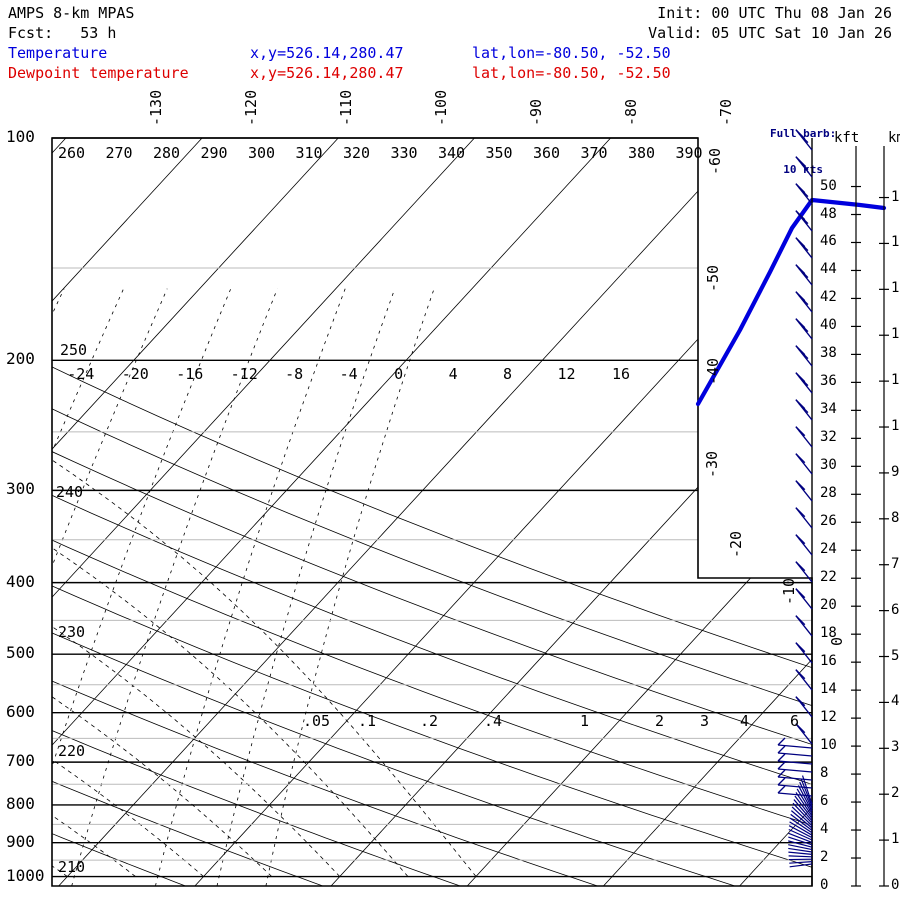  Describe the element at coordinates (770, 33) in the screenshot. I see `valid-time: Valid: 05 UTC Sat 10 Jan 26` at that location.